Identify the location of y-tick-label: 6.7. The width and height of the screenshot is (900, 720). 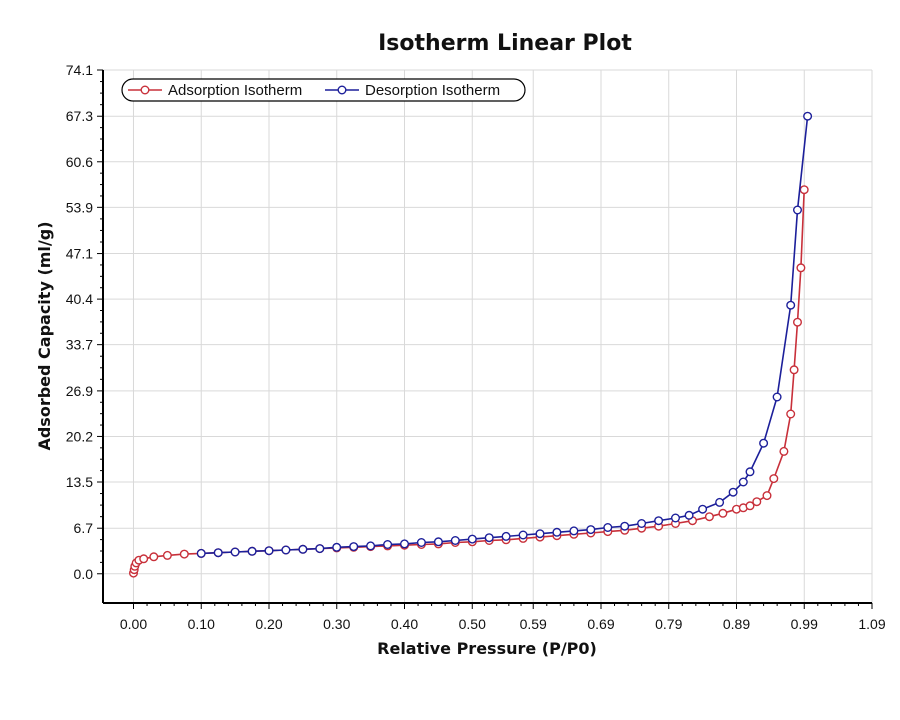
(84, 528).